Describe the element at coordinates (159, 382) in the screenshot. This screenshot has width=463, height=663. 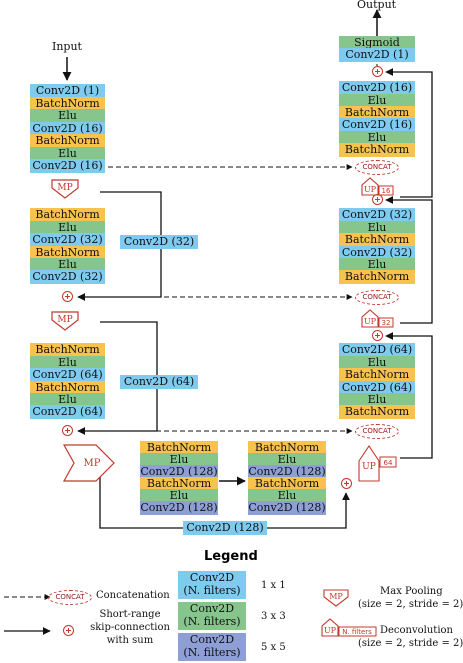
I see `skip-conv-64: Conv2D (64)` at that location.